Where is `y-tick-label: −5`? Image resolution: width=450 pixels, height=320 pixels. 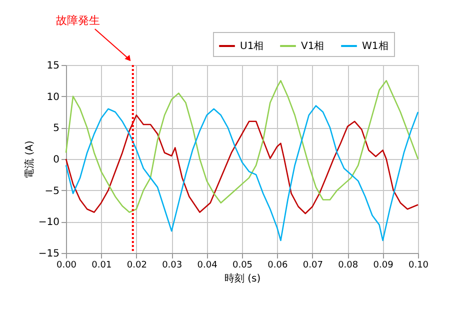
y-tick-label: −5 is located at coordinates (52, 191).